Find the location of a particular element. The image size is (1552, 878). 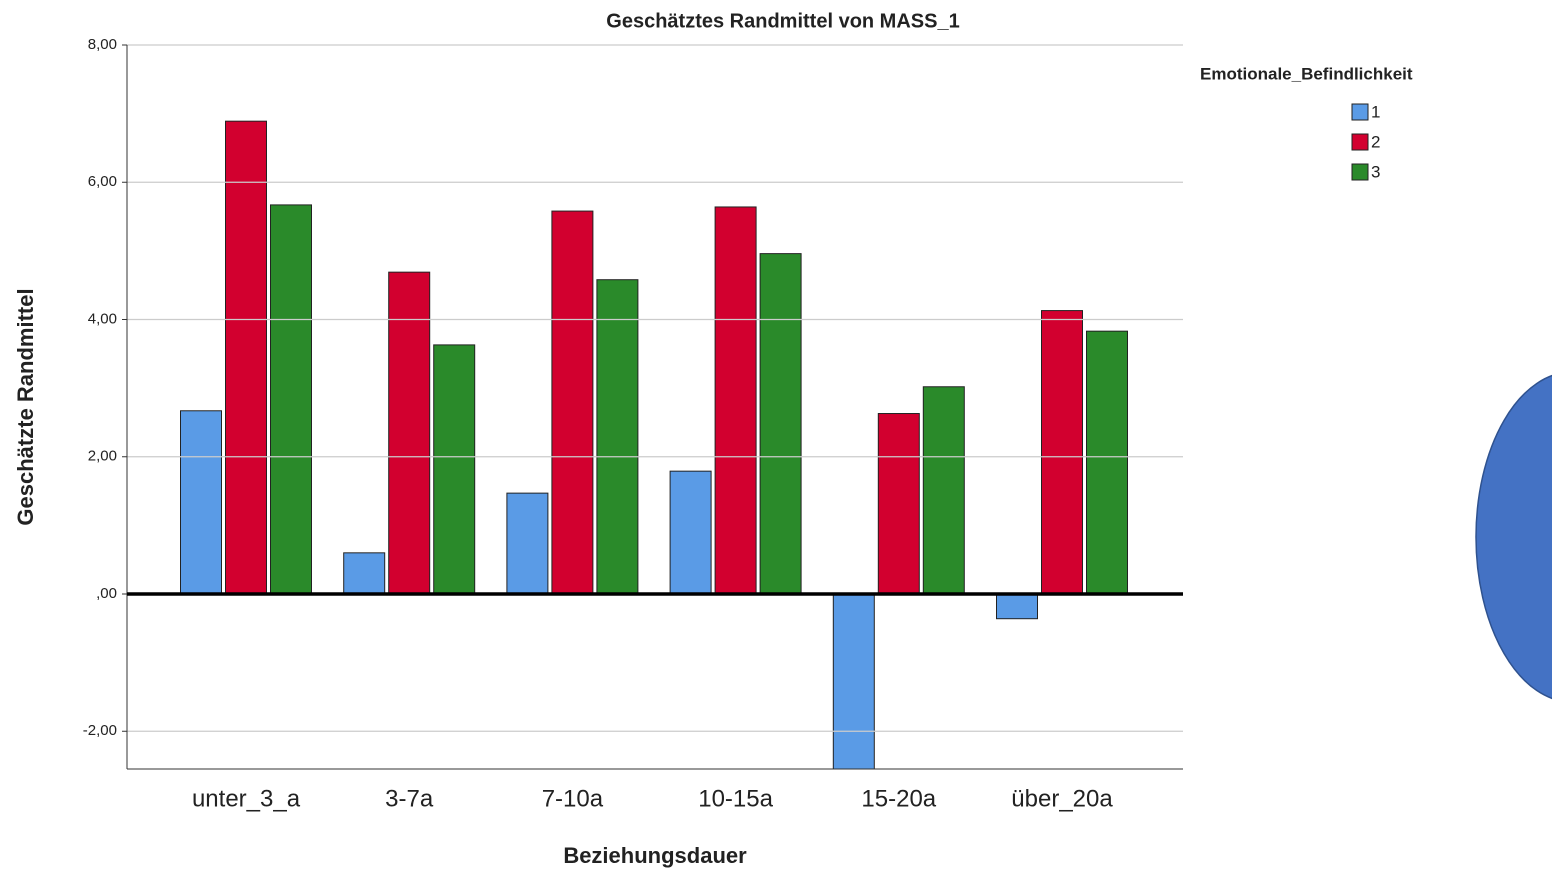

x-tick-label: 15-20a is located at coordinates (898, 798).